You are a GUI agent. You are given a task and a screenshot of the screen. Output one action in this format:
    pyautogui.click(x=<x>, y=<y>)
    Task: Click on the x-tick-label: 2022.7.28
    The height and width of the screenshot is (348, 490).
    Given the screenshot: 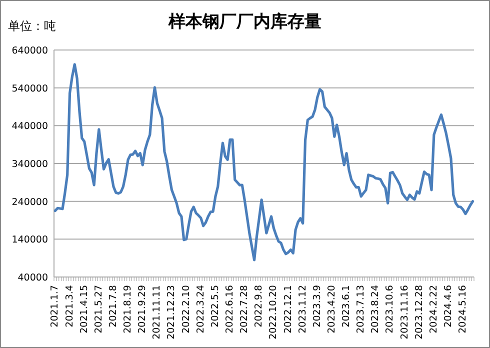 What is the action you would take?
    pyautogui.click(x=244, y=309)
    